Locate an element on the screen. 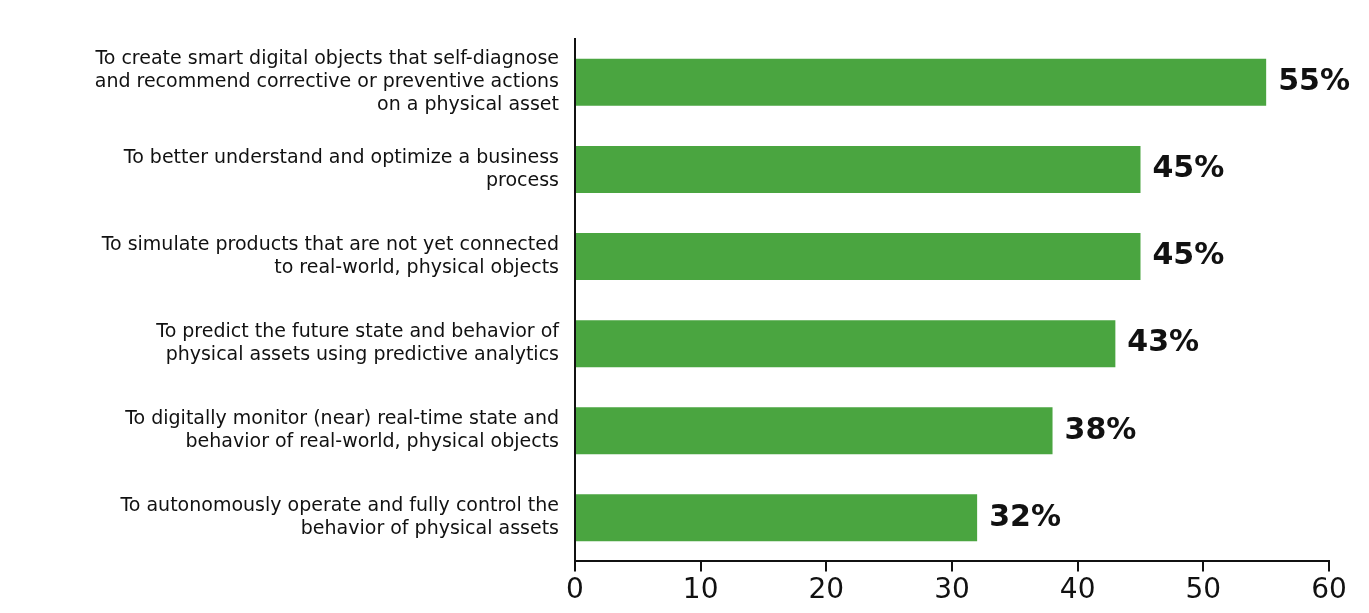  x-tick-label: 60 is located at coordinates (1329, 589).